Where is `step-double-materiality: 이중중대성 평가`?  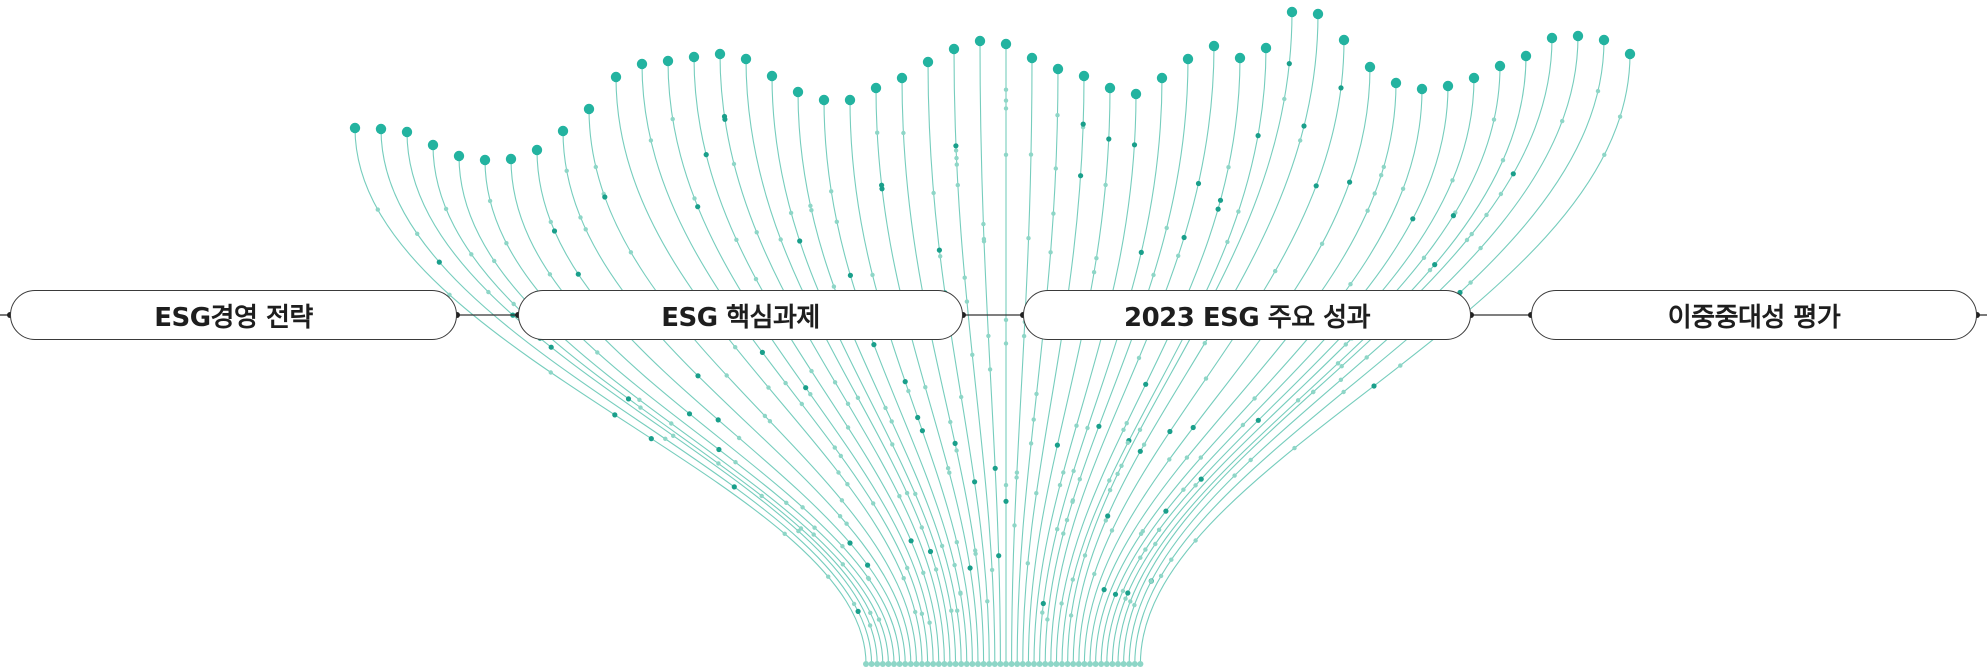 step-double-materiality: 이중중대성 평가 is located at coordinates (1754, 315).